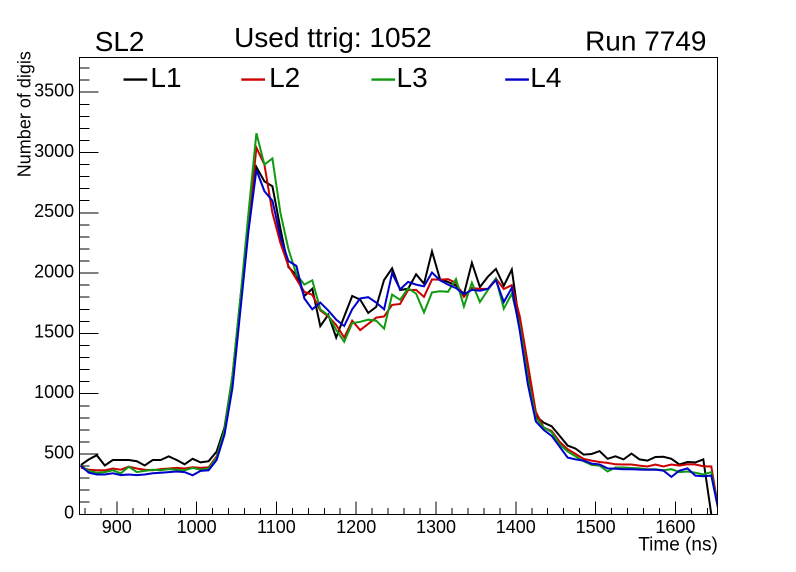 The width and height of the screenshot is (796, 572). Describe the element at coordinates (54, 151) in the screenshot. I see `svg-text: 3000` at that location.